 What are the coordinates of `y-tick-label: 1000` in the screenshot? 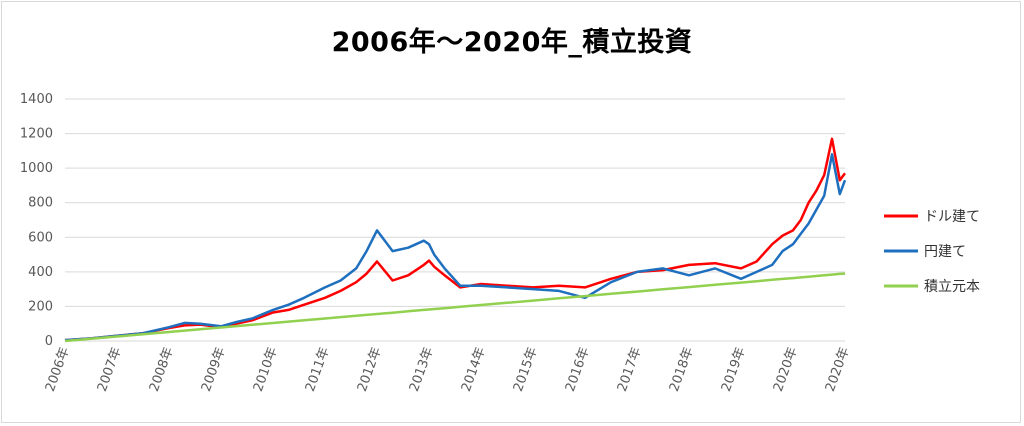 It's located at (36, 168).